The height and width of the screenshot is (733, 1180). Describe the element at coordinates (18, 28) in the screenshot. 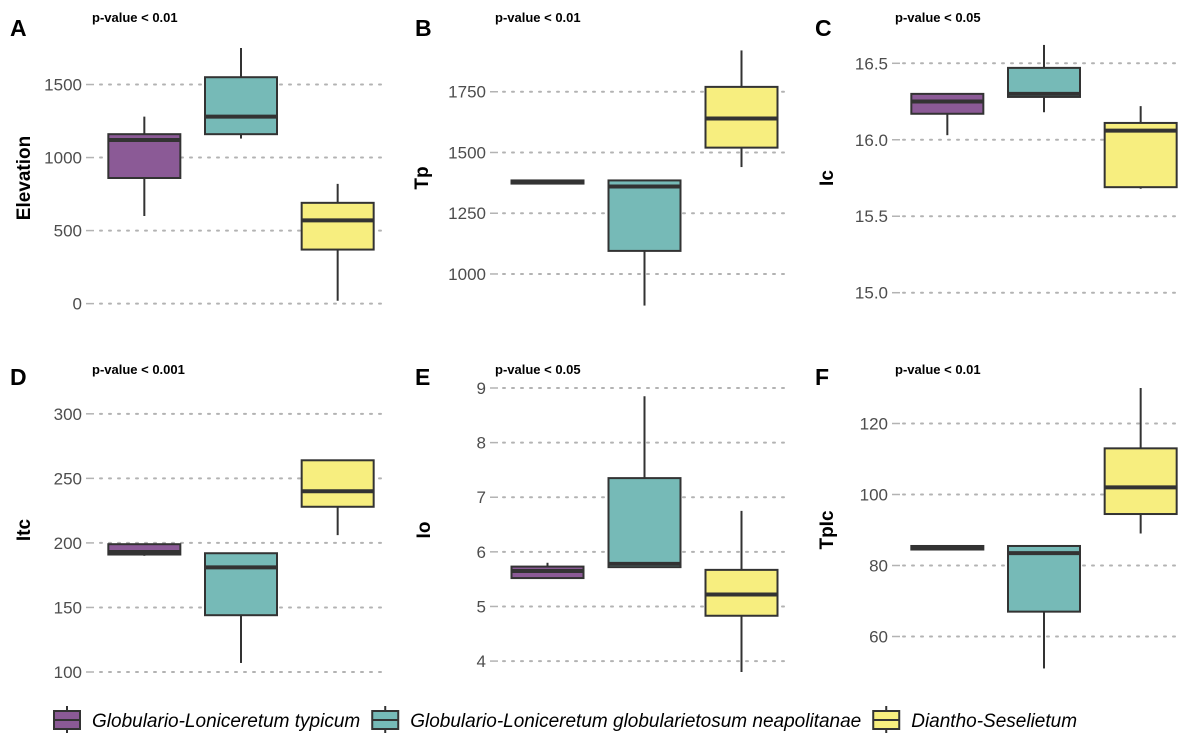

I see `panel-letter: A` at that location.